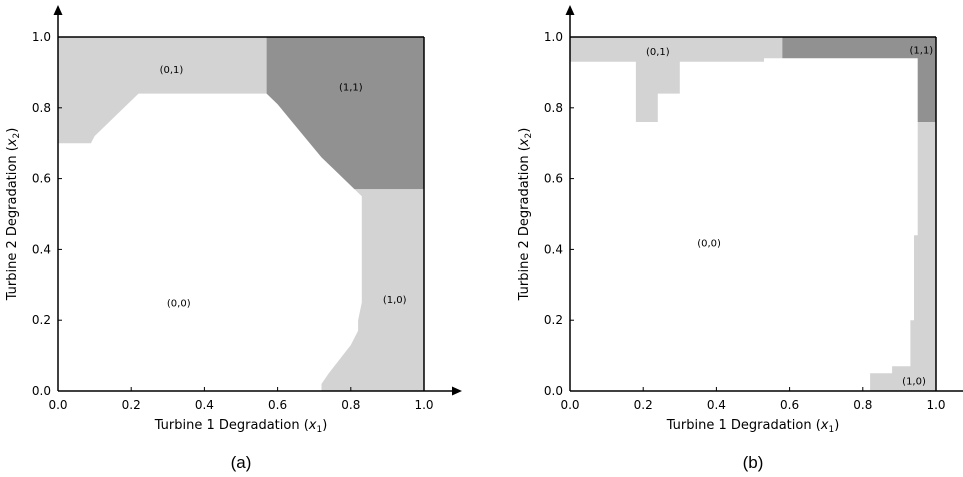 This screenshot has width=963, height=477. Describe the element at coordinates (241, 462) in the screenshot. I see `panel-caption: (a)` at that location.